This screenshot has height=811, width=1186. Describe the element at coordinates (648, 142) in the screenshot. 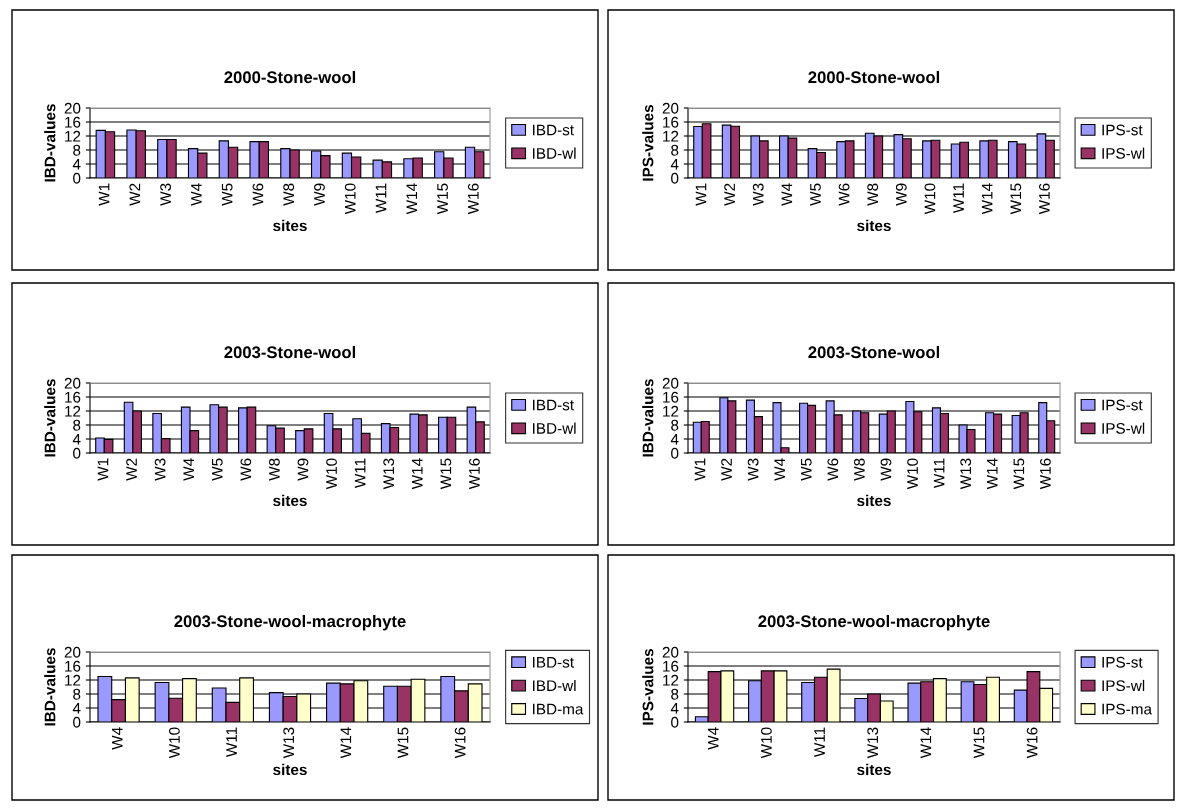

I see `y-axis-title: IPS-values` at that location.